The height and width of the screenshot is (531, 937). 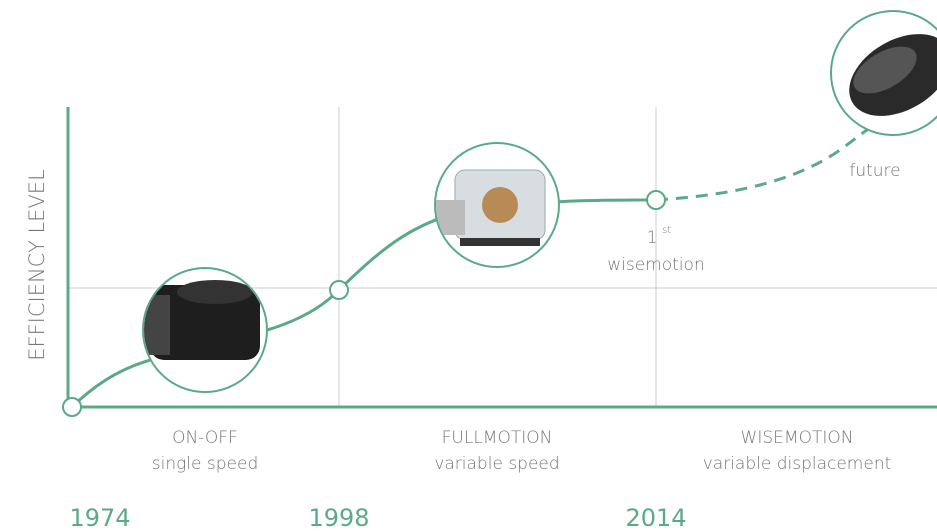 What do you see at coordinates (205, 464) in the screenshot?
I see `era-subtitle: single speed` at bounding box center [205, 464].